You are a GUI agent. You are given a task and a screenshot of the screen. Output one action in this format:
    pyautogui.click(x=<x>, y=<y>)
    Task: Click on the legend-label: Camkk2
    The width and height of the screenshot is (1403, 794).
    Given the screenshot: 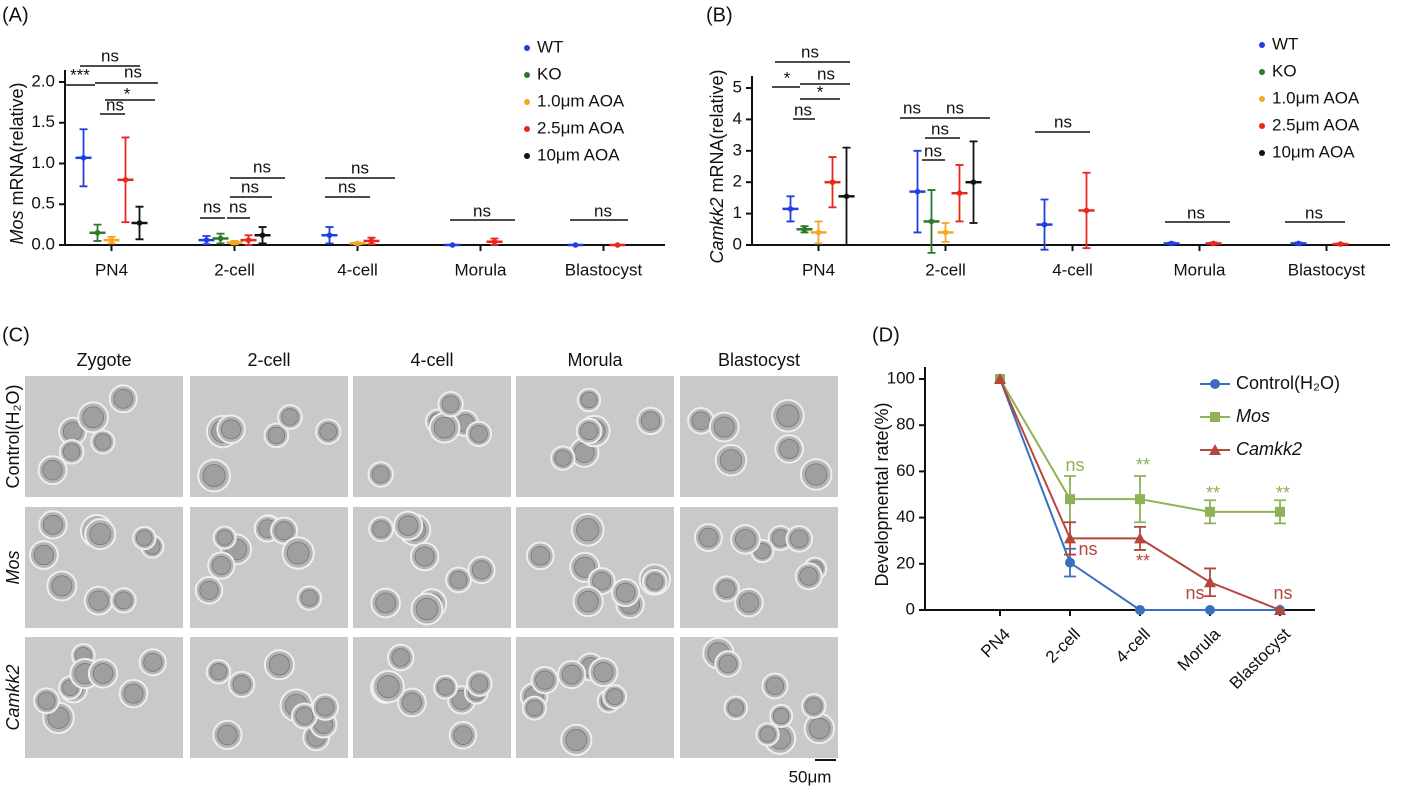 What is the action you would take?
    pyautogui.click(x=1269, y=449)
    